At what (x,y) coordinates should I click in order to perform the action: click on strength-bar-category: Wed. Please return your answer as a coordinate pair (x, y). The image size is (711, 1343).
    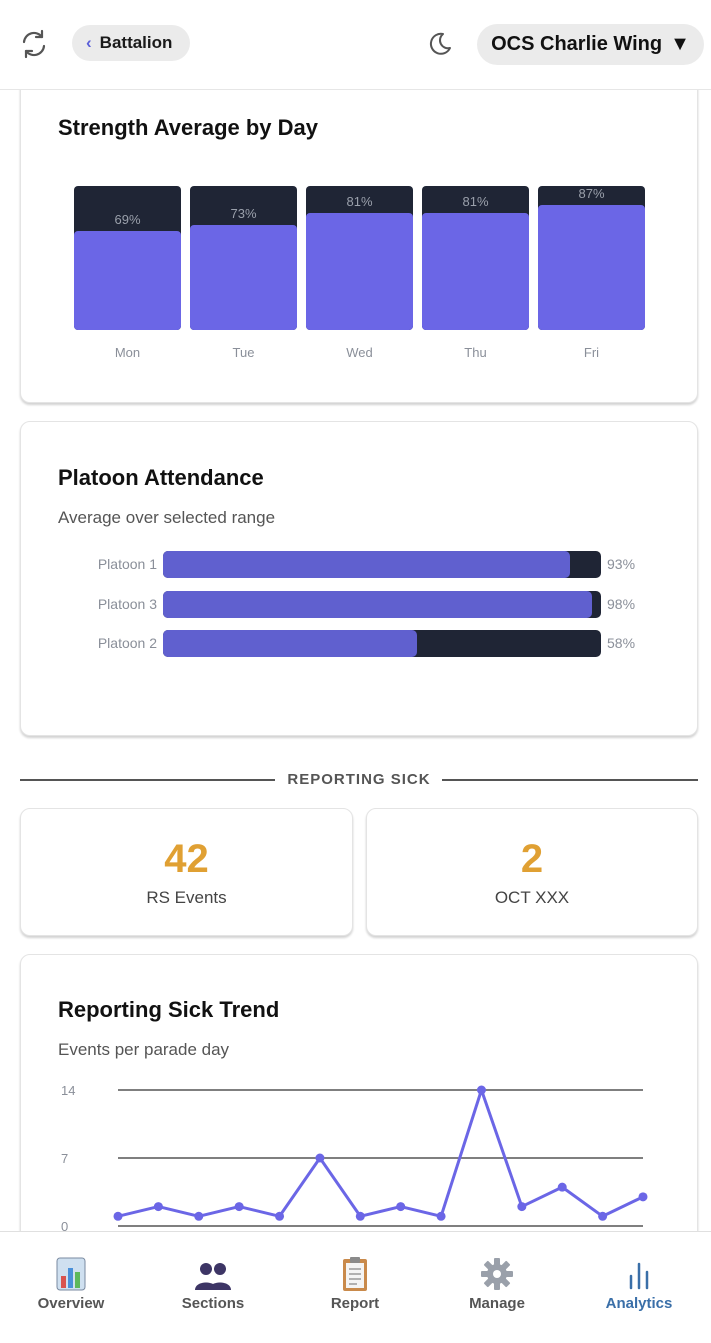
    Looking at the image, I should click on (359, 352).